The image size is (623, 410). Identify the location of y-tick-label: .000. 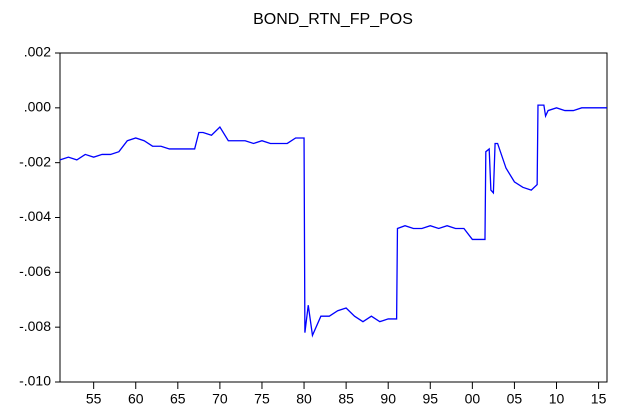
(37, 107).